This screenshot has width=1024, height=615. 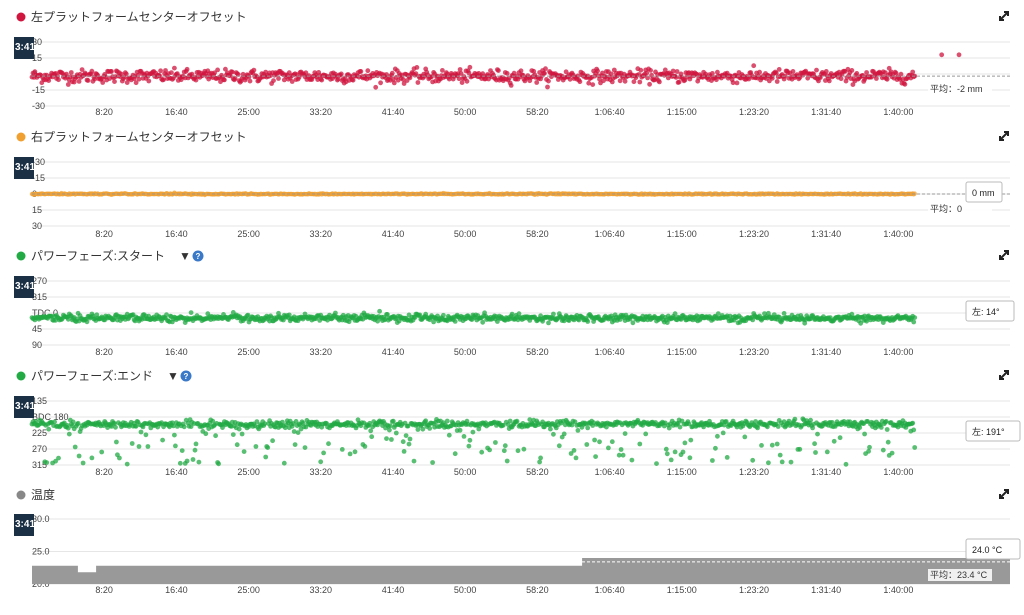 I want to click on x-tick-label: 1:15:00, so click(x=682, y=112).